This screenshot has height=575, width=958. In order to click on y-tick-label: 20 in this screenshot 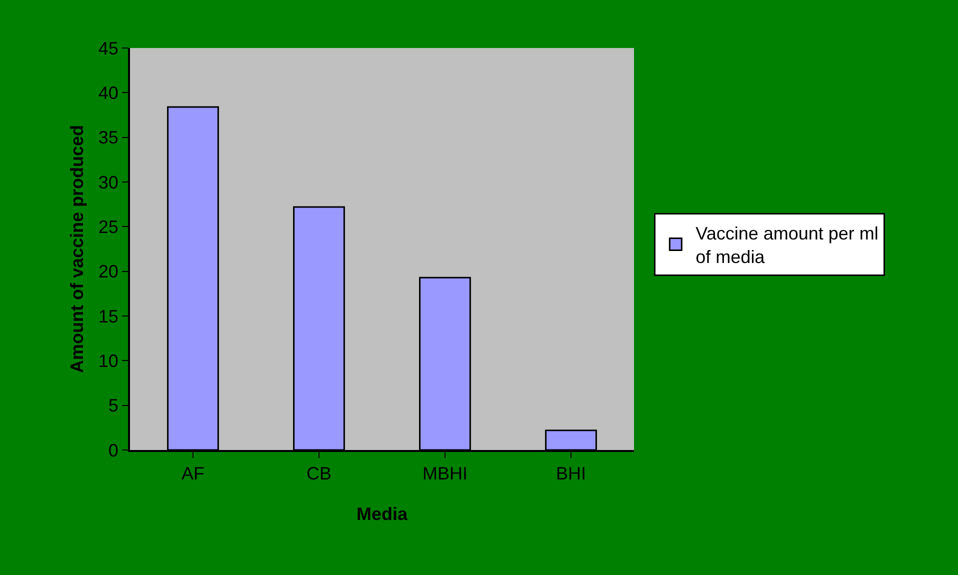, I will do `click(108, 272)`.